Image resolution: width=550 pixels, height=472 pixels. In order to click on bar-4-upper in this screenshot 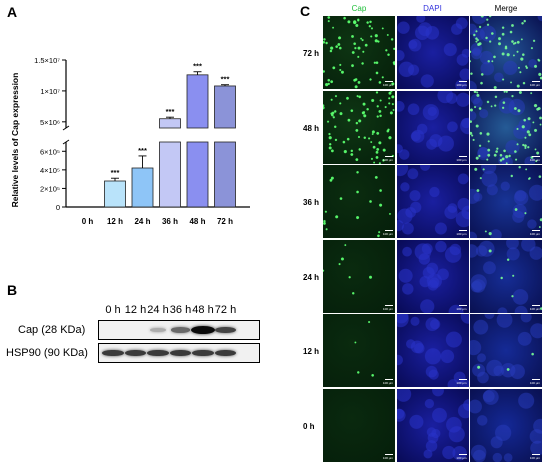, I will do `click(197, 101)`.